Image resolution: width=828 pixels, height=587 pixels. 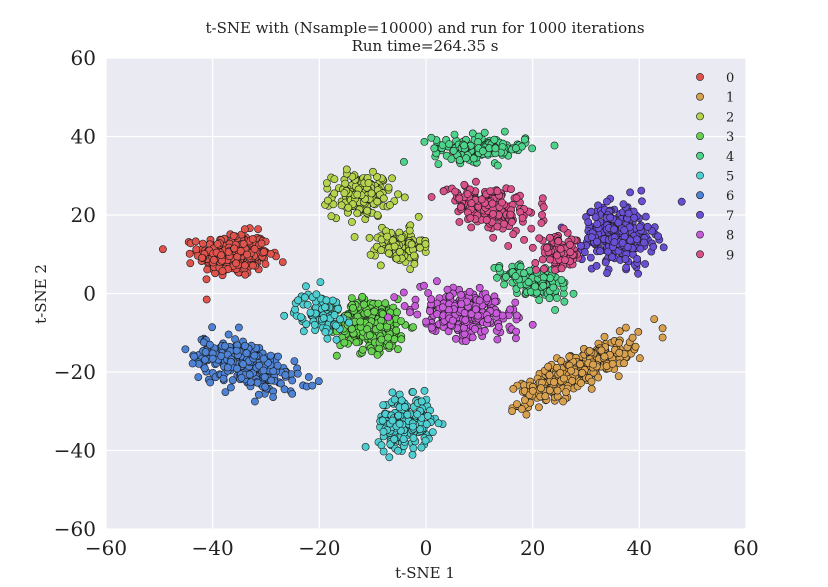 I want to click on legend-label: 3, so click(x=730, y=137).